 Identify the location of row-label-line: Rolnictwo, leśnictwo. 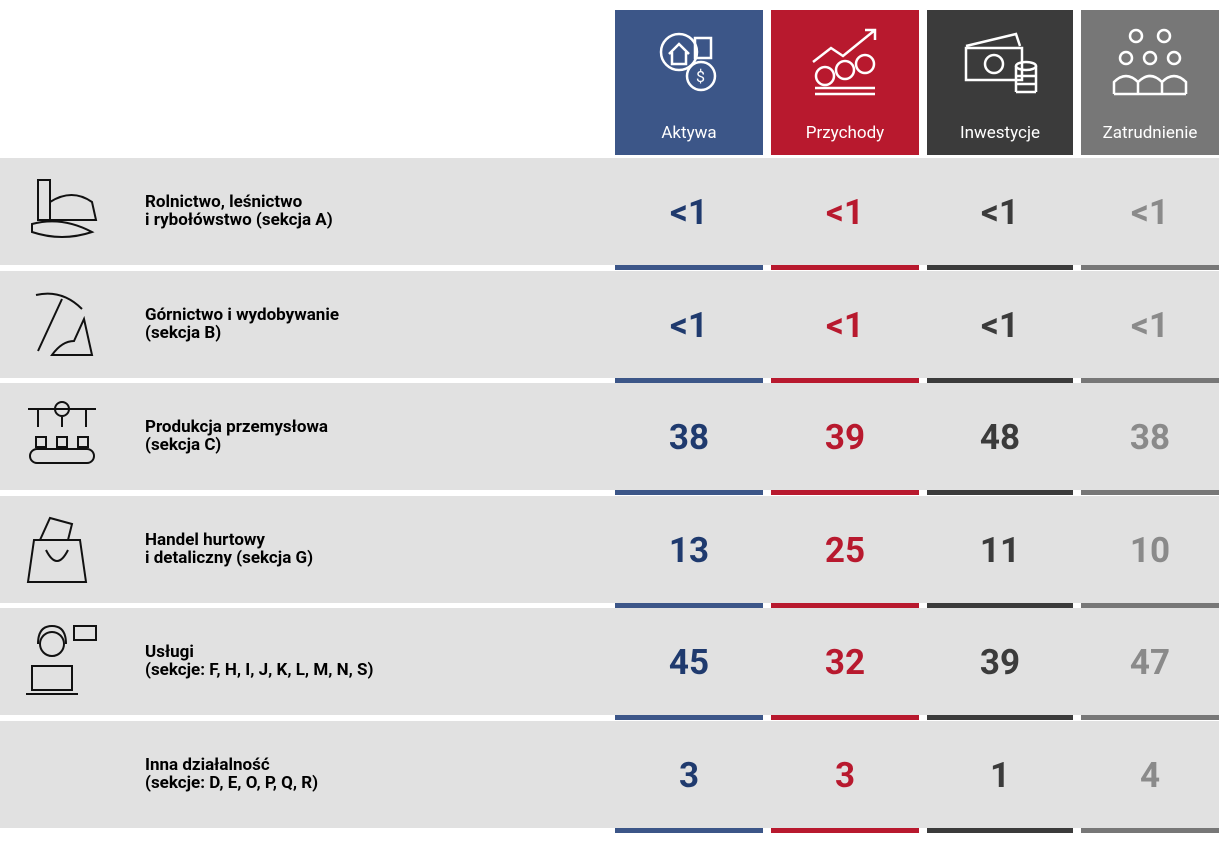
(224, 202).